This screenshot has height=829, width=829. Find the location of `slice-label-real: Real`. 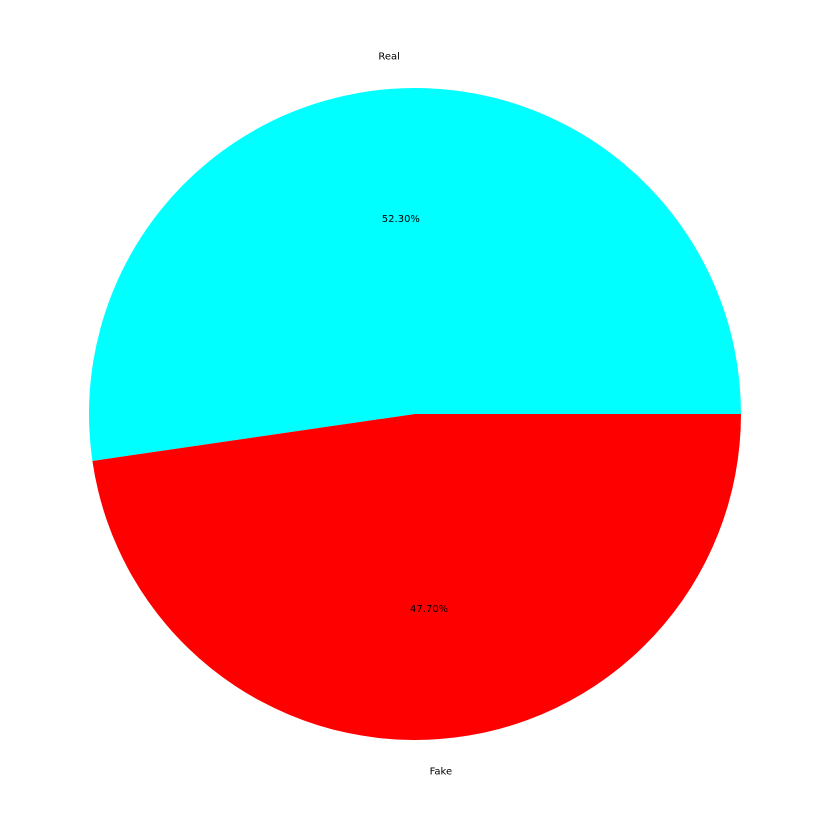

slice-label-real: Real is located at coordinates (389, 56).